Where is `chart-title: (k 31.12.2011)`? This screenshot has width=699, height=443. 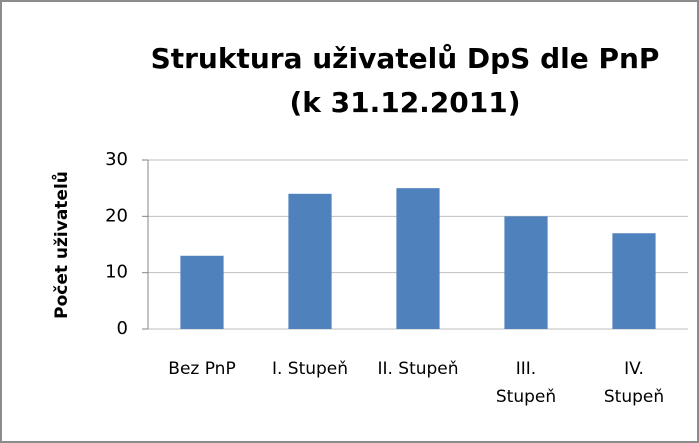 chart-title: (k 31.12.2011) is located at coordinates (404, 102).